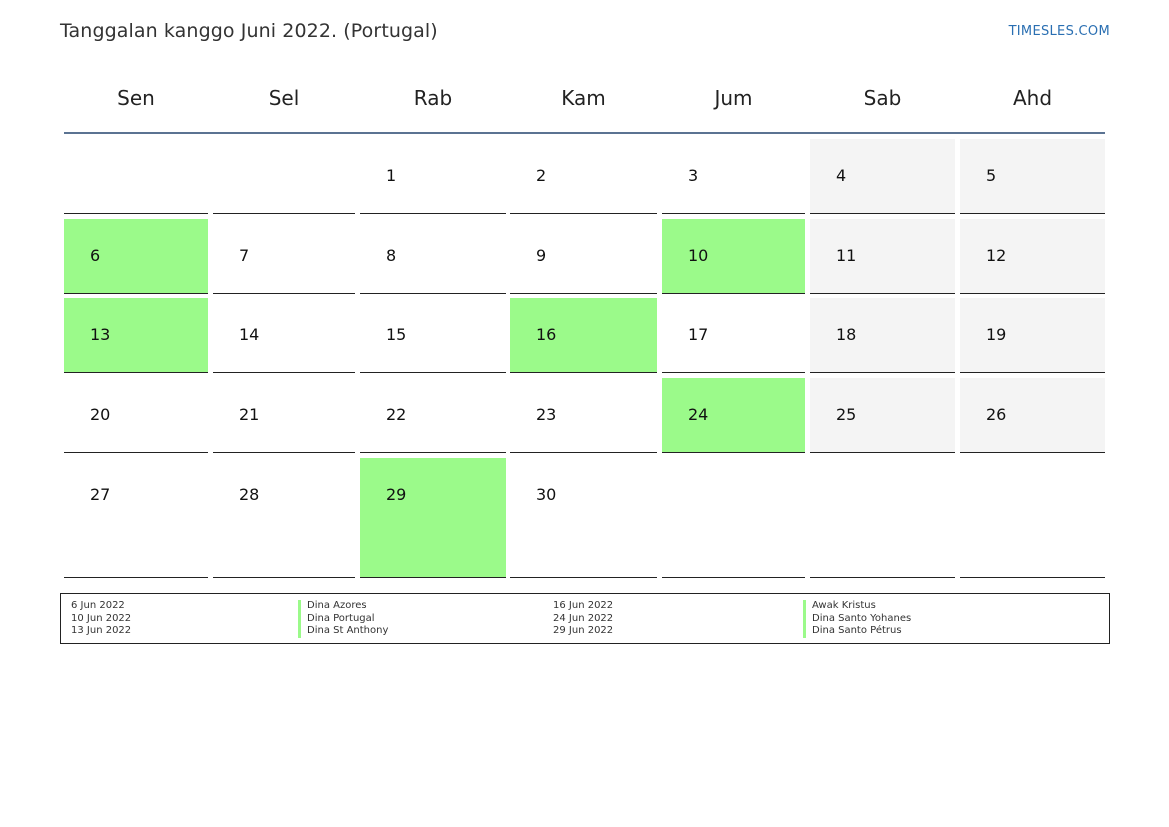  What do you see at coordinates (1032, 176) in the screenshot?
I see `day-cell-5: 5` at bounding box center [1032, 176].